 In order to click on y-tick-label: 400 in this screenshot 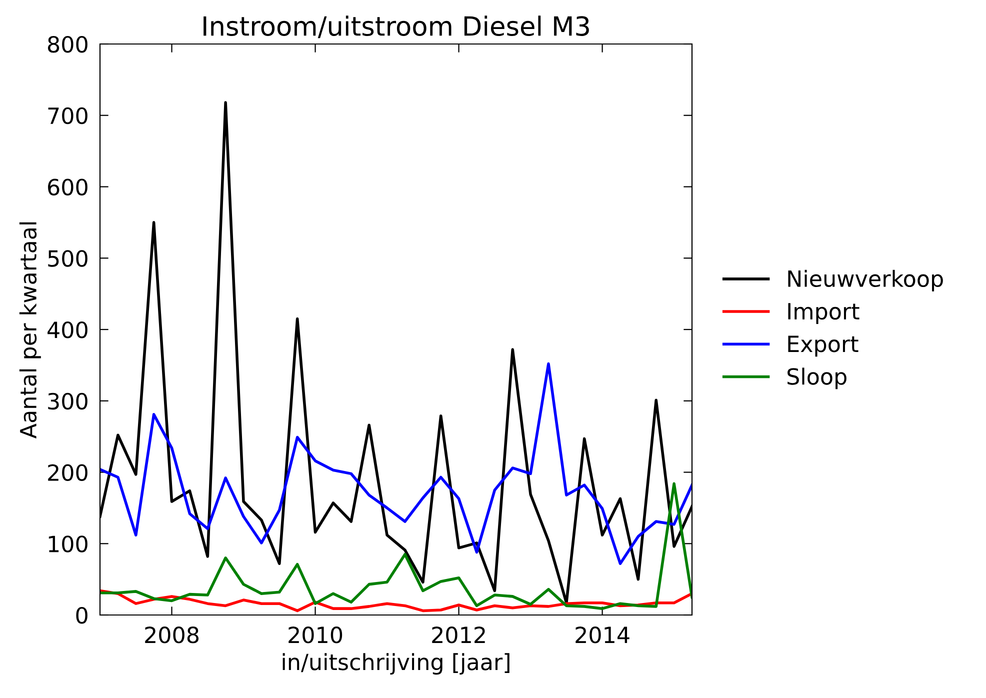, I will do `click(68, 329)`.